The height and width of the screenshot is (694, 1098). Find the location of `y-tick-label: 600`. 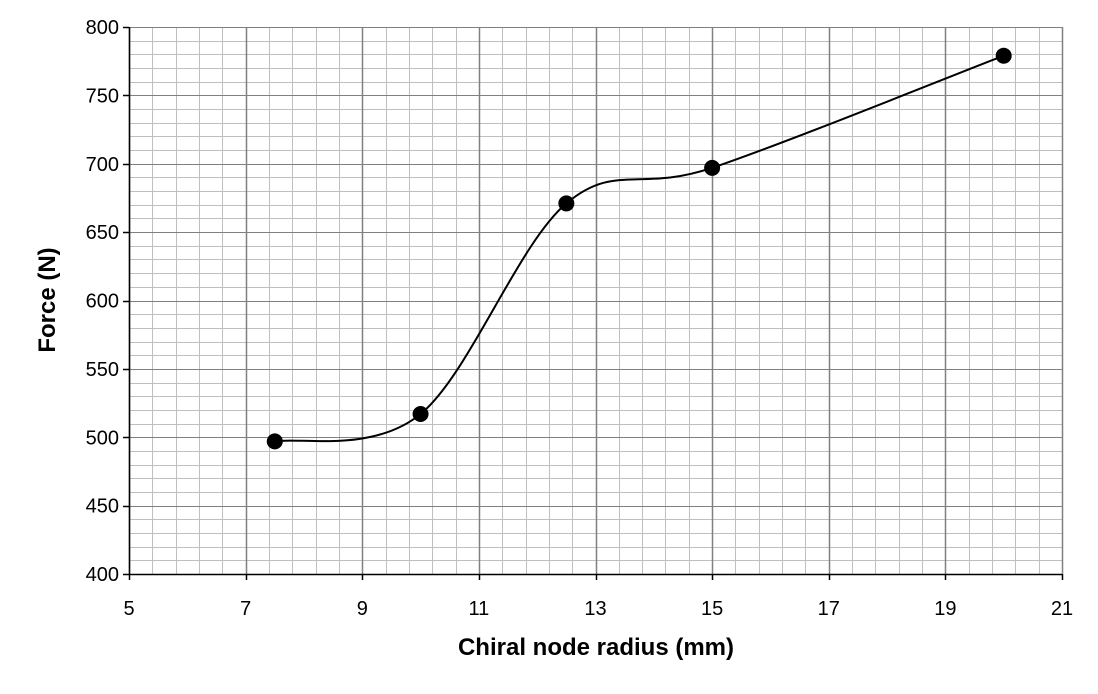

y-tick-label: 600 is located at coordinates (102, 302).